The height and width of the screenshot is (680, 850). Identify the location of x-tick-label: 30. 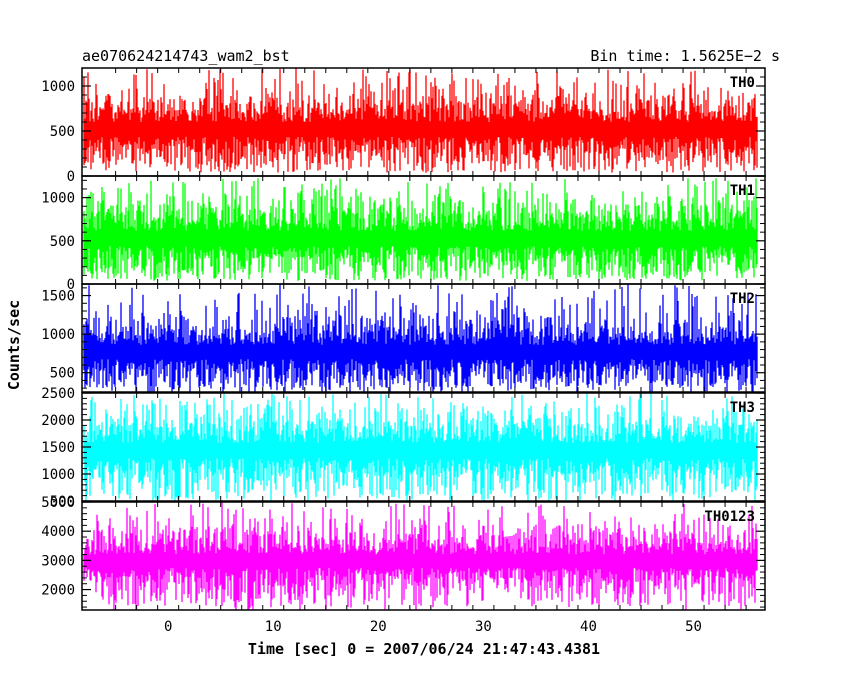
(483, 627).